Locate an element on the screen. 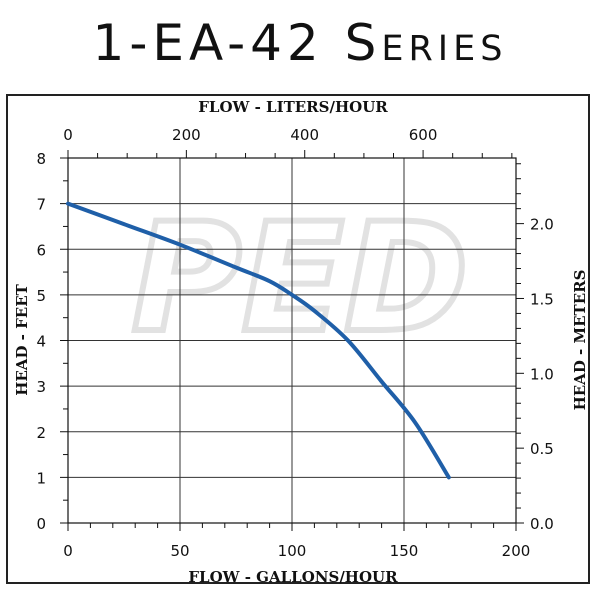 The width and height of the screenshot is (600, 600). y-left-axis-title: HEAD - FEET is located at coordinates (22, 339).